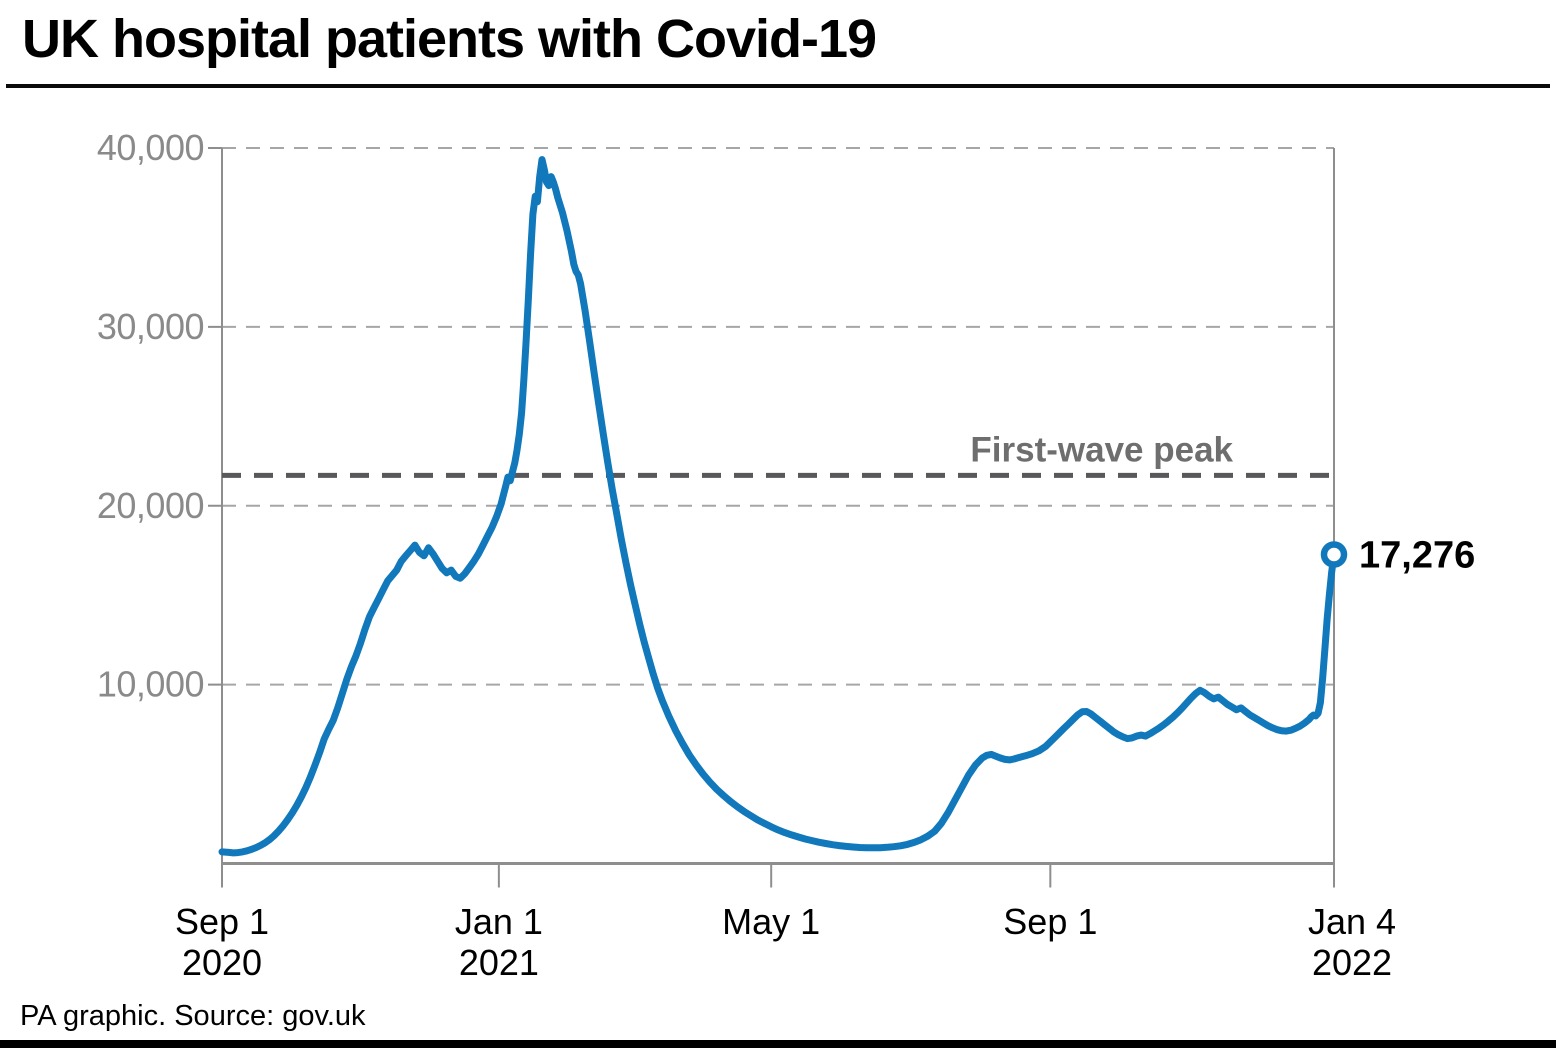  I want to click on x-axis-label: 2021, so click(499, 962).